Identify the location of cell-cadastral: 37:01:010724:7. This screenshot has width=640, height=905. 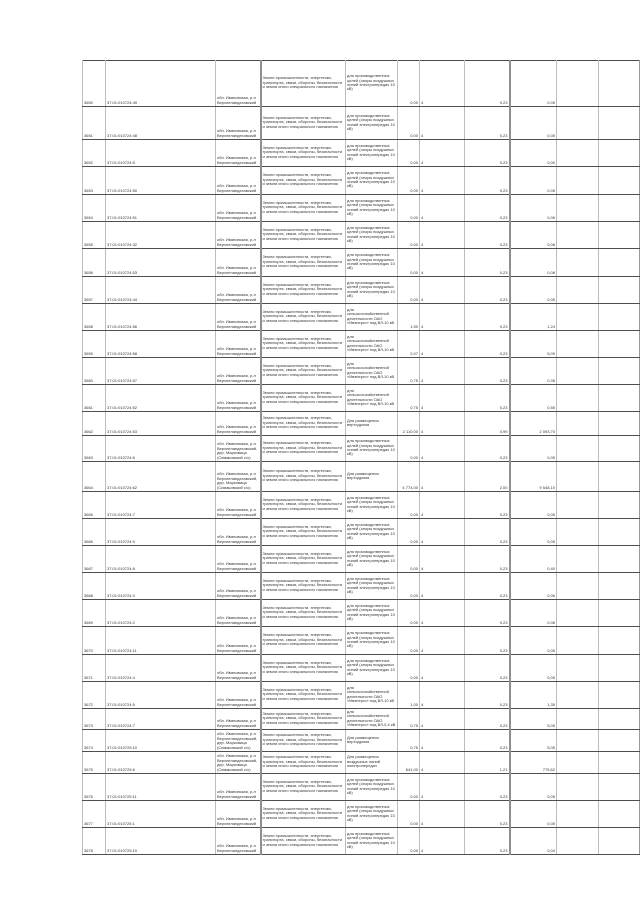
(160, 719).